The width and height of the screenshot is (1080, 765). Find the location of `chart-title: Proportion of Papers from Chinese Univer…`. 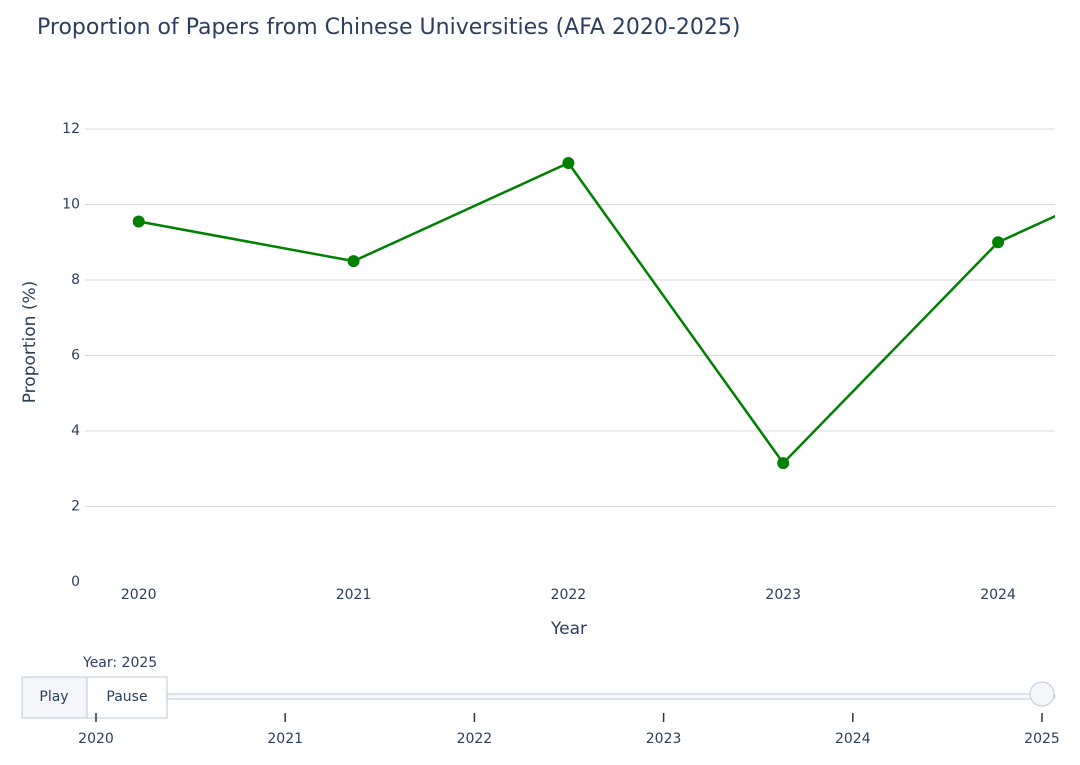

chart-title: Proportion of Papers from Chinese Univer… is located at coordinates (388, 27).